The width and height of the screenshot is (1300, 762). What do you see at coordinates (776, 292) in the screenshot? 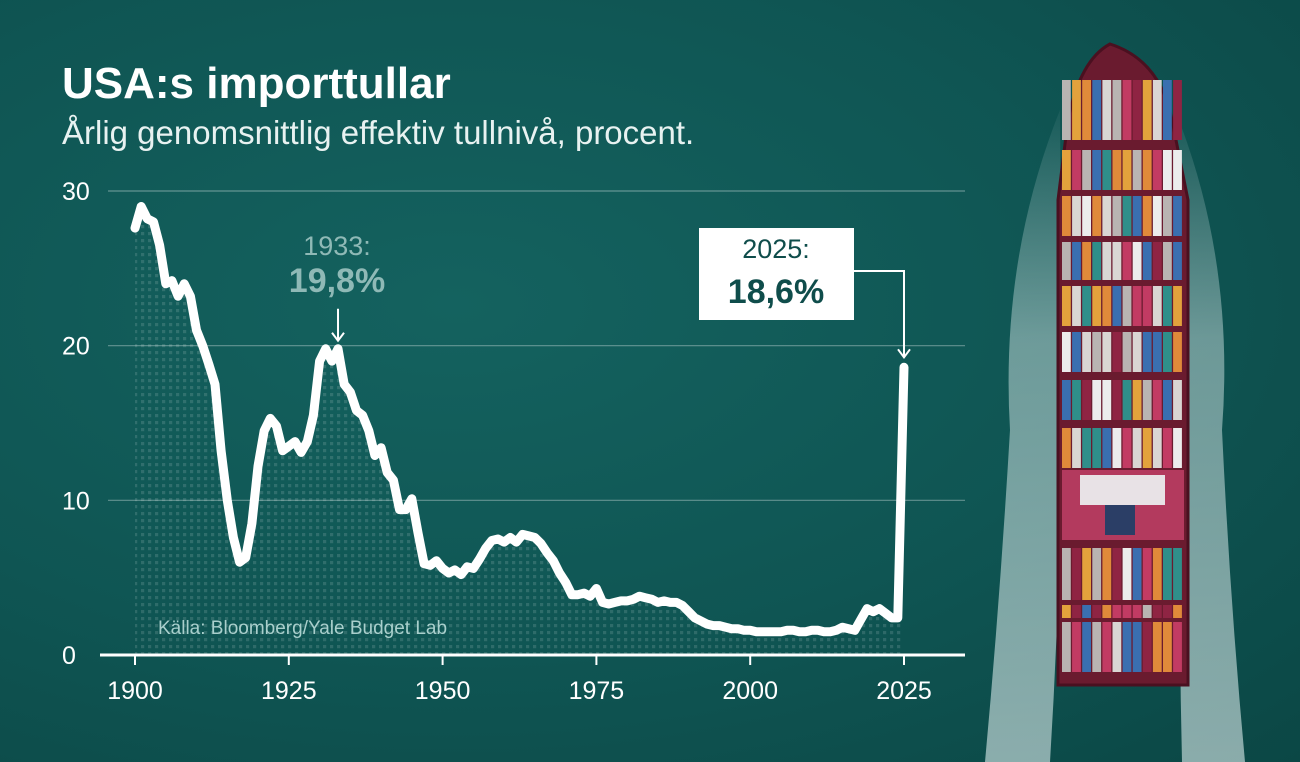
I see `annotation-2025-value: 18,6%` at bounding box center [776, 292].